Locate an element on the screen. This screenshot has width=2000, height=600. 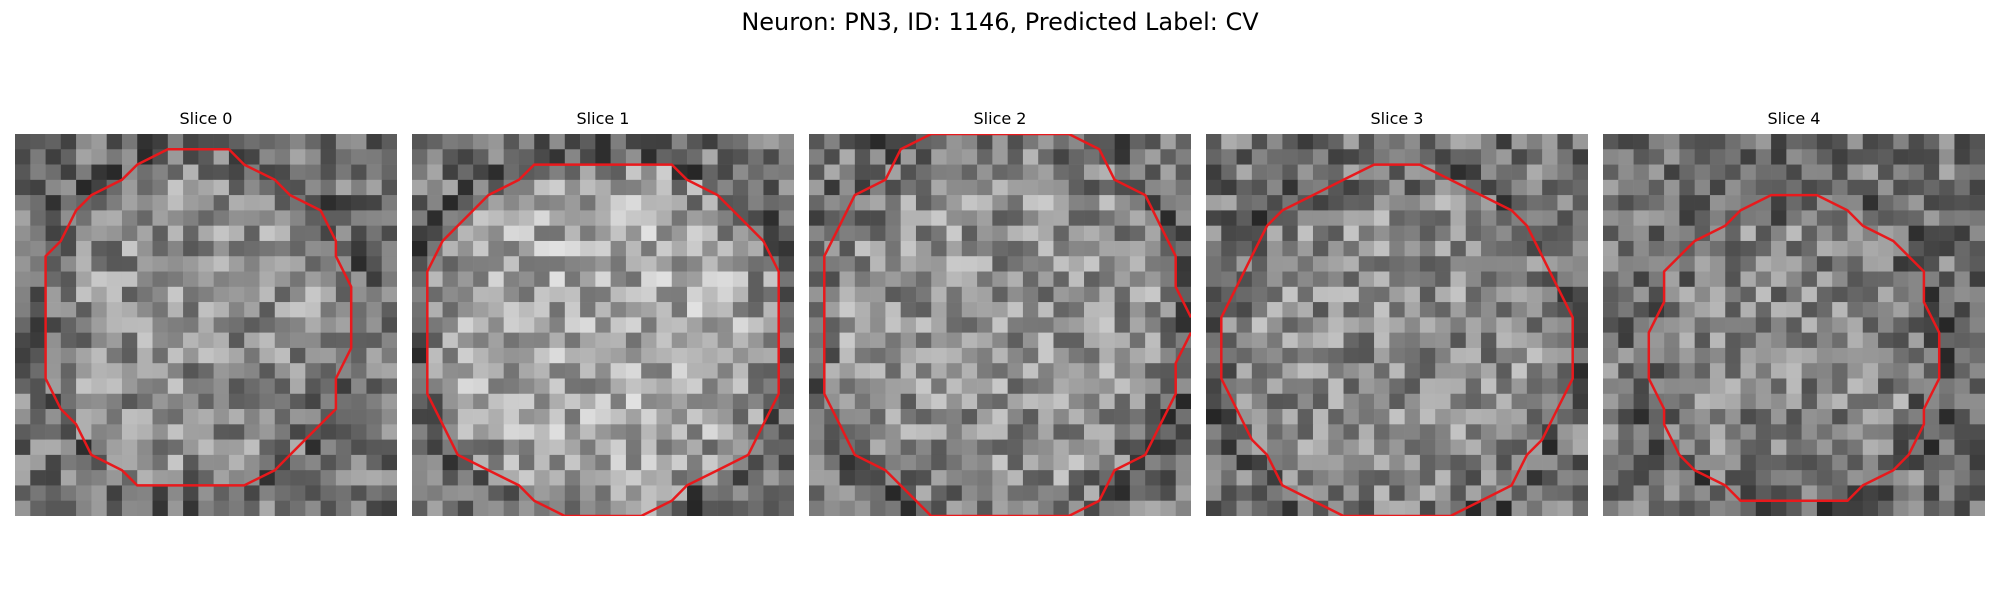
pixel-grid is located at coordinates (1000, 325).